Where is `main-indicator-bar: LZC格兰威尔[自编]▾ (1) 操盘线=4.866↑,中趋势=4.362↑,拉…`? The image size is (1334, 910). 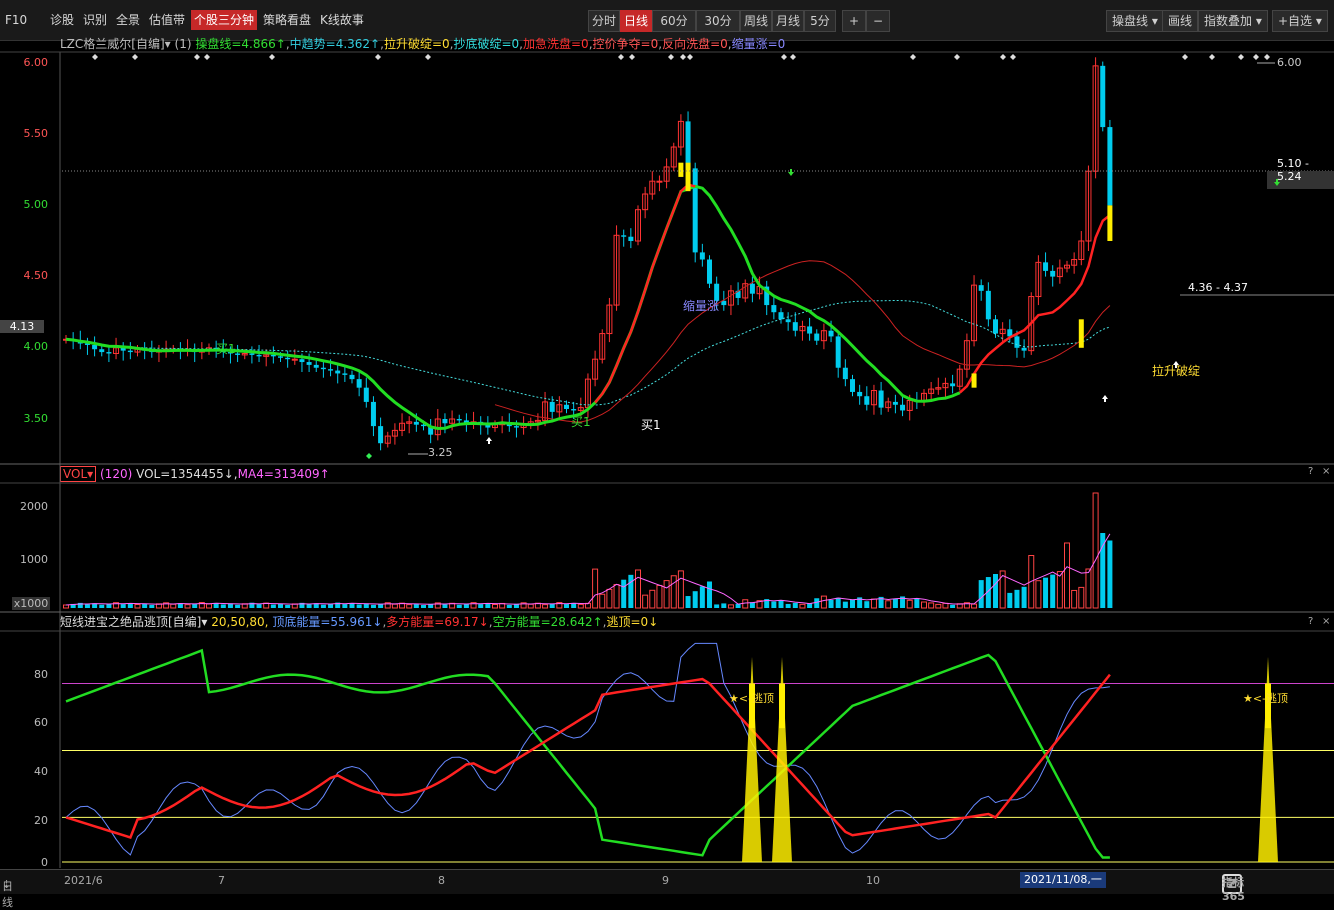
main-indicator-bar: LZC格兰威尔[自编]▾ (1) 操盘线=4.866↑,中趋势=4.362↑,拉… is located at coordinates (423, 44).